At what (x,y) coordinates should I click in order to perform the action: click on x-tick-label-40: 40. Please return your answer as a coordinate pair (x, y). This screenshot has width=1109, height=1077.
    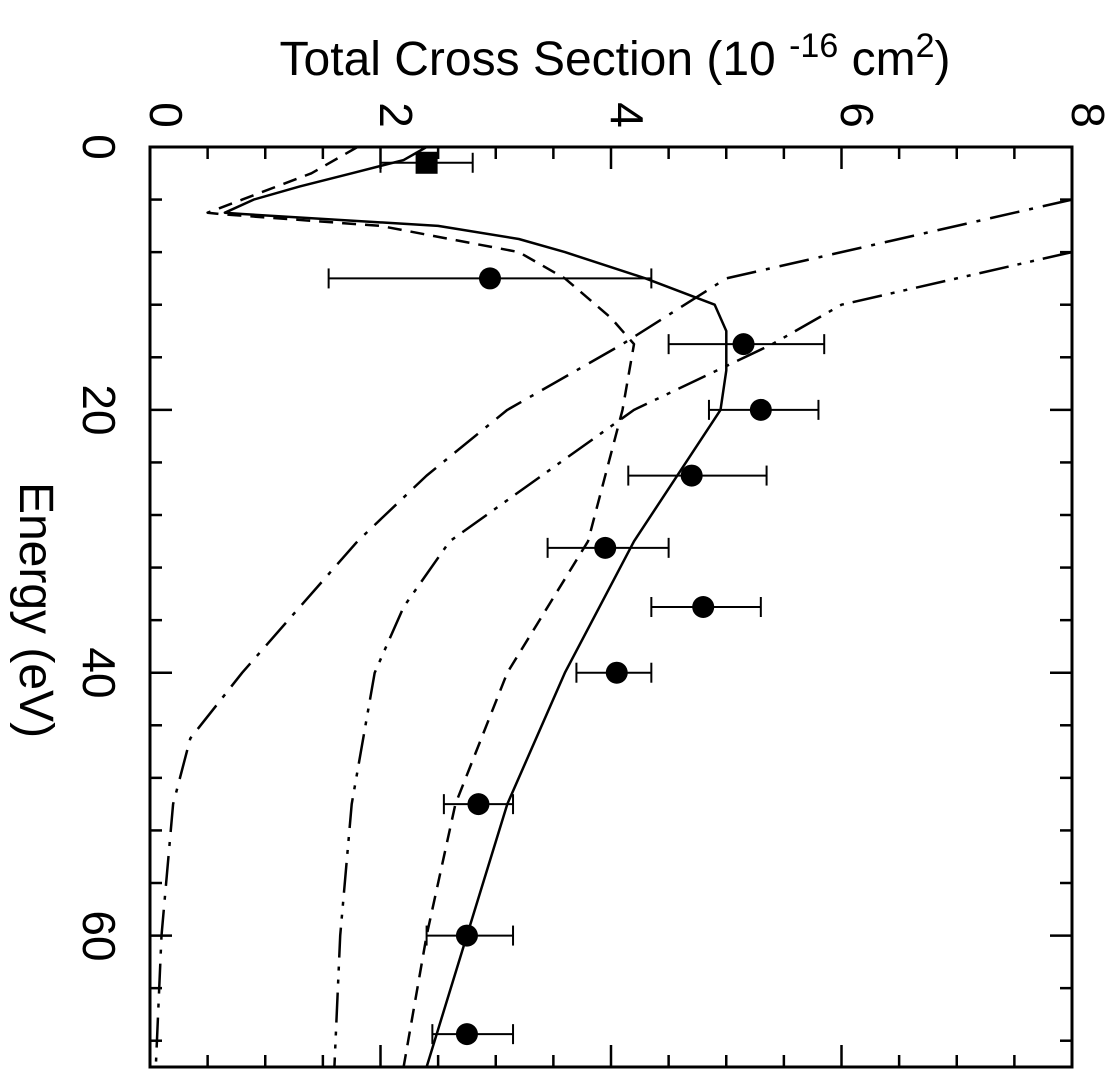
    Looking at the image, I should click on (99, 672).